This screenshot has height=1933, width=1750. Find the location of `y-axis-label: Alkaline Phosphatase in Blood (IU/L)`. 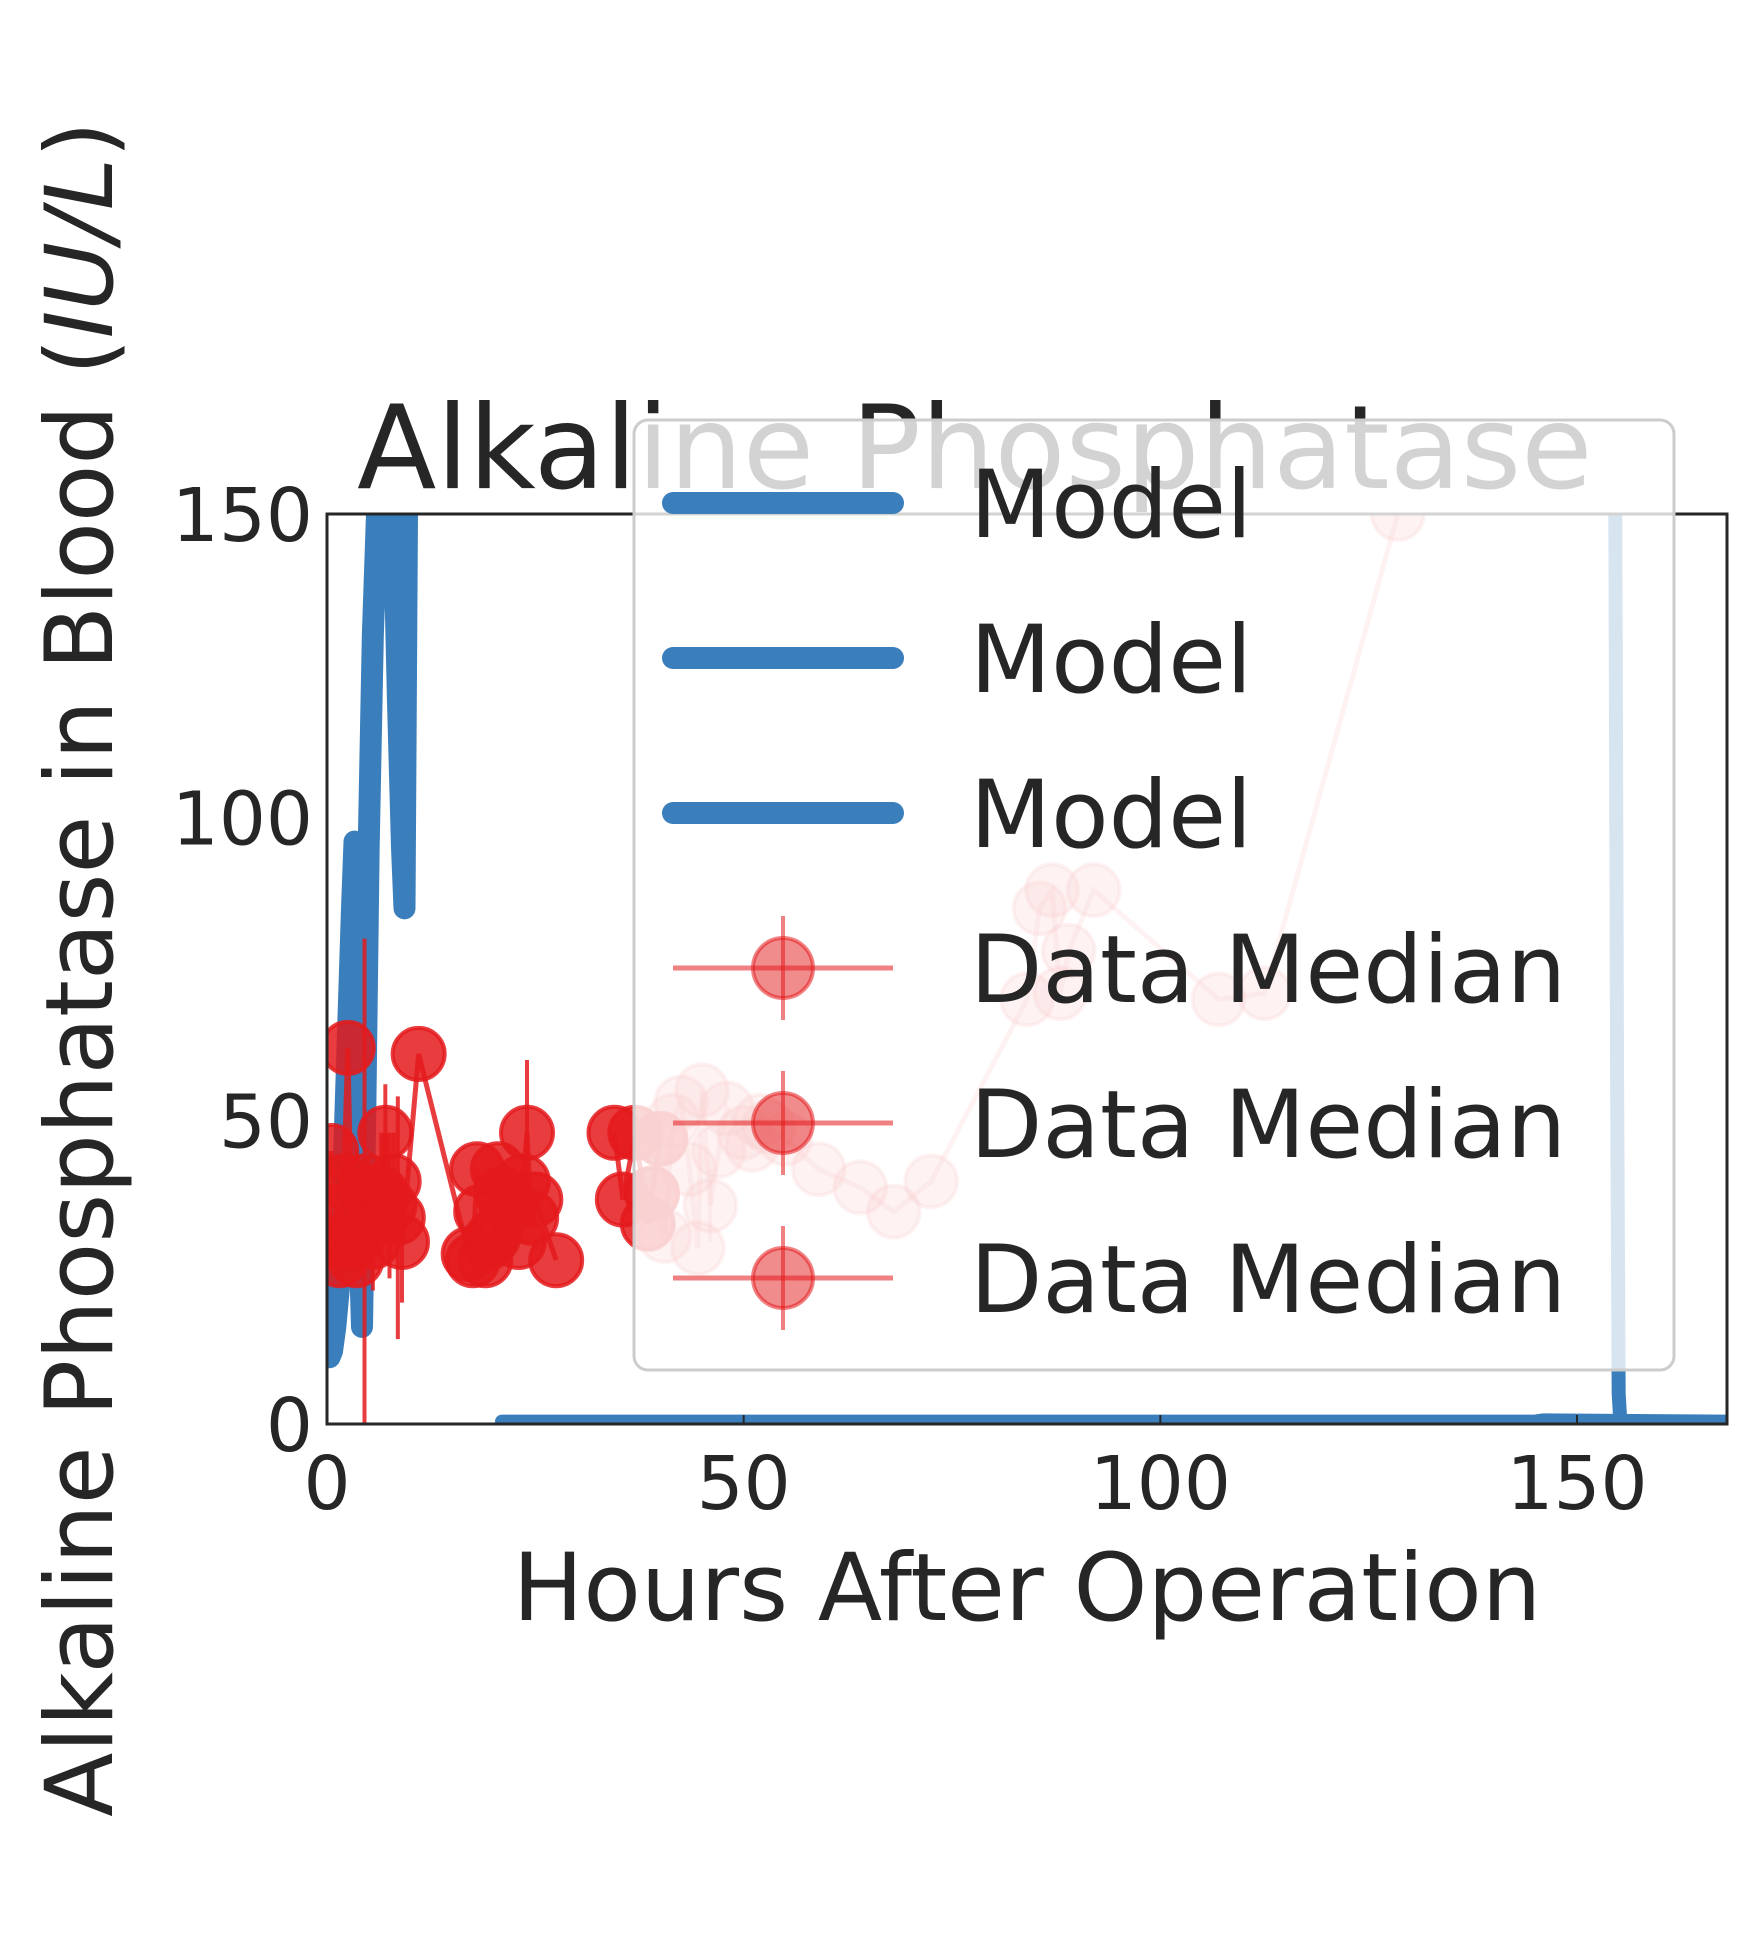

y-axis-label: Alkaline Phosphatase in Blood (IU/L) is located at coordinates (80, 969).